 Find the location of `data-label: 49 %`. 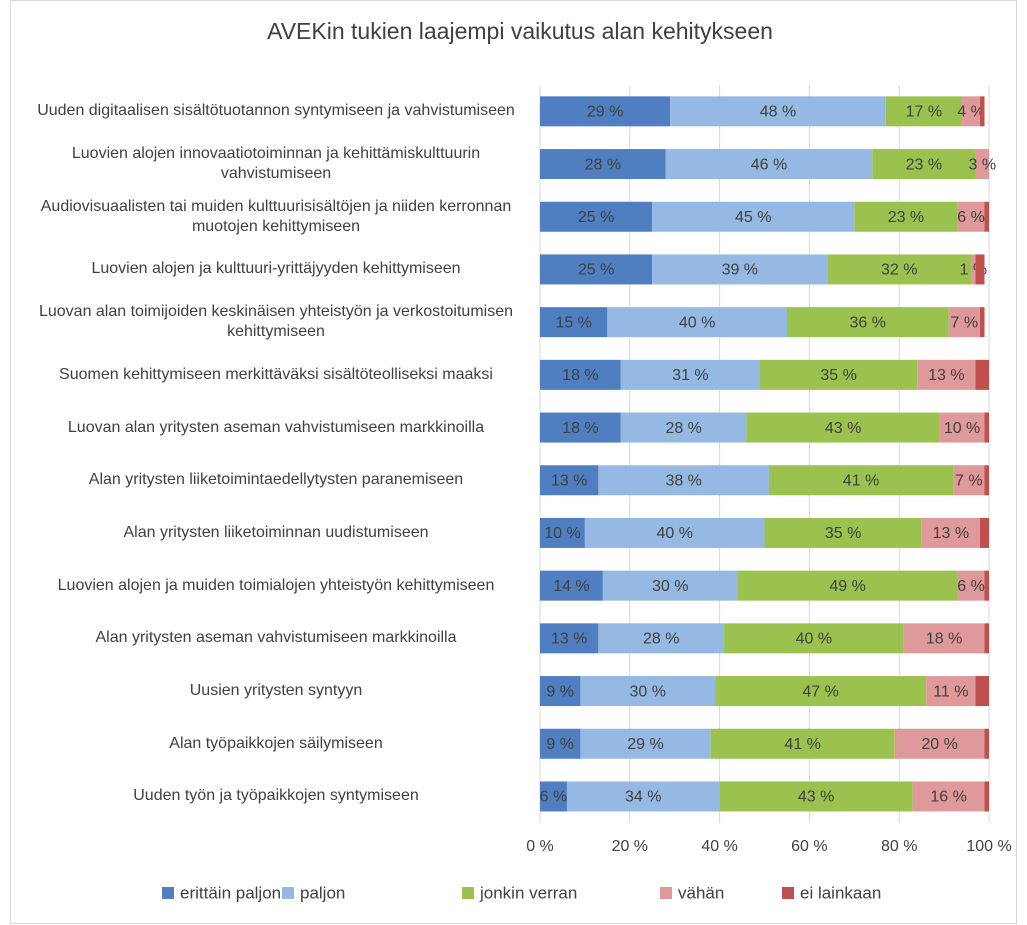

data-label: 49 % is located at coordinates (847, 586).